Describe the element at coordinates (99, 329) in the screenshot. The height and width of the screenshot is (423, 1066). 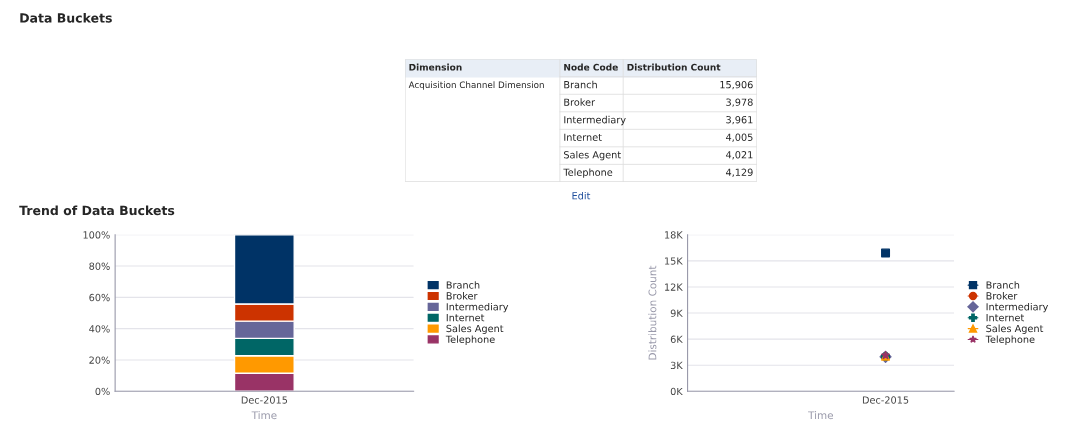
I see `y-tick-label: 40%` at that location.